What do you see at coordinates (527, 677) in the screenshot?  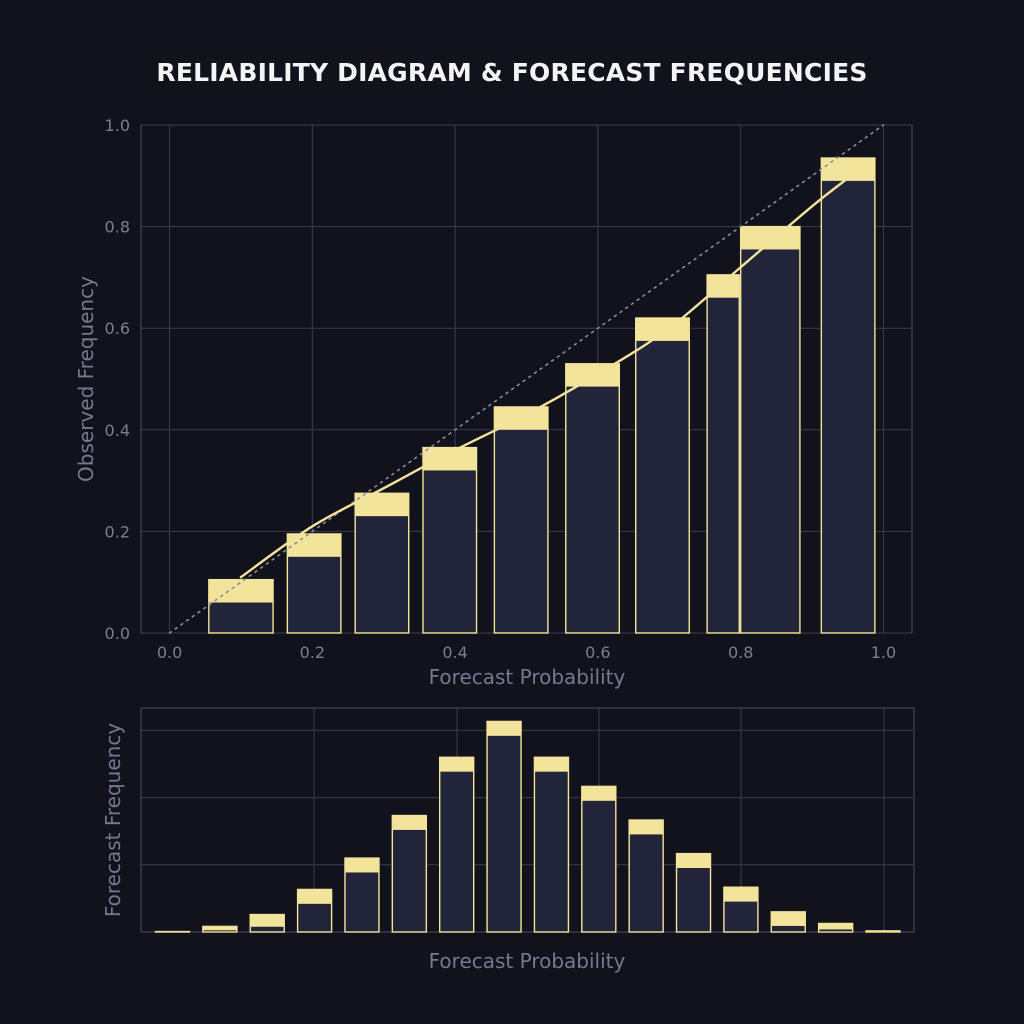 I see `reliability-x-axis-label: Forecast Probability` at bounding box center [527, 677].